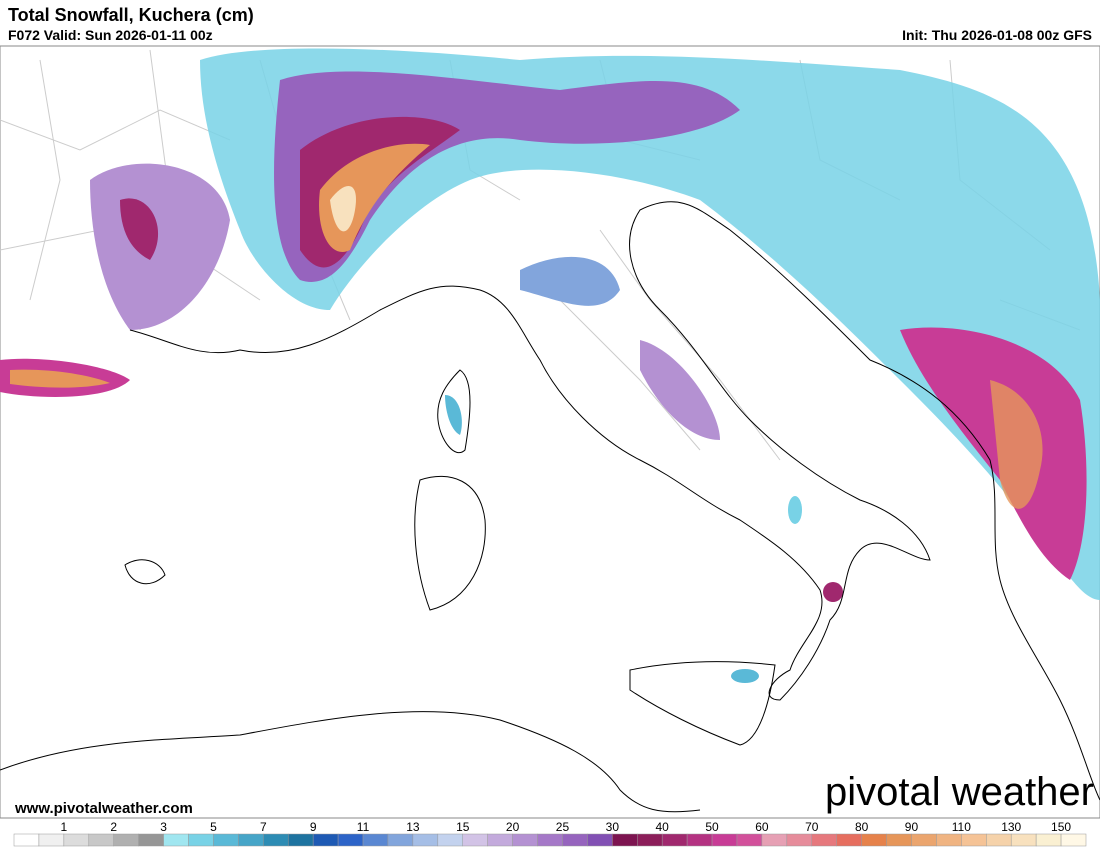 This screenshot has height=855, width=1100. Describe the element at coordinates (113, 827) in the screenshot. I see `colorbar-label: 2` at that location.